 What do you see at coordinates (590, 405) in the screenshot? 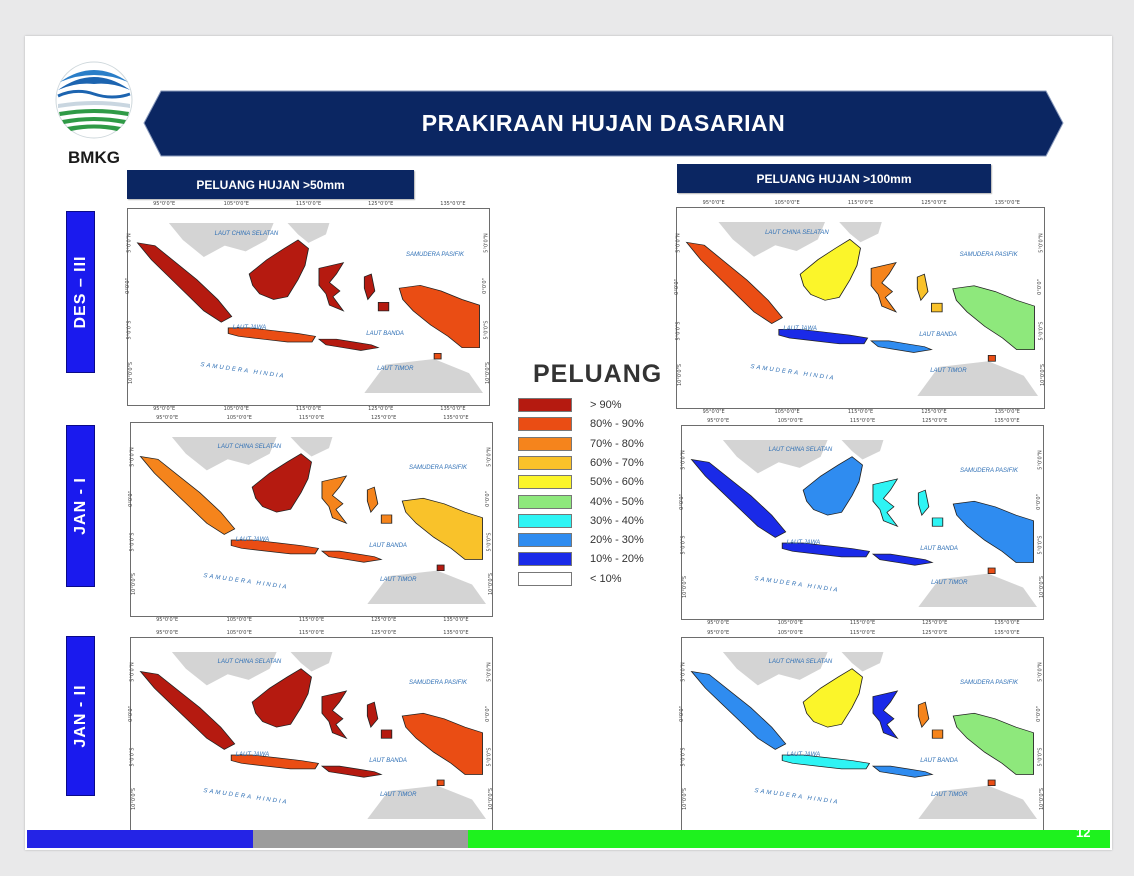
I see `legend-item: > 90%` at bounding box center [590, 405].